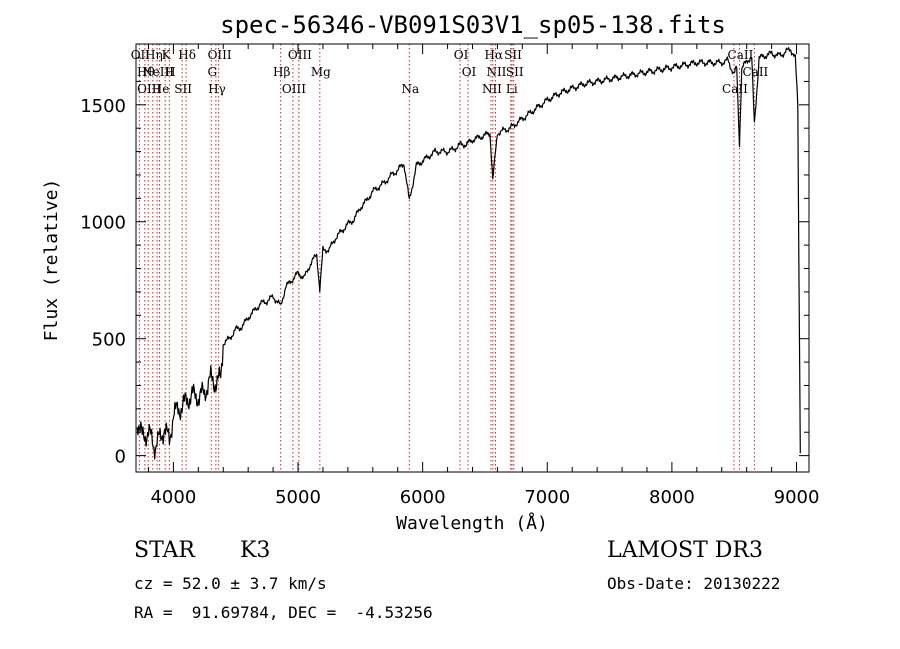 This screenshot has width=900, height=649. I want to click on x-tick-label: 9000, so click(797, 497).